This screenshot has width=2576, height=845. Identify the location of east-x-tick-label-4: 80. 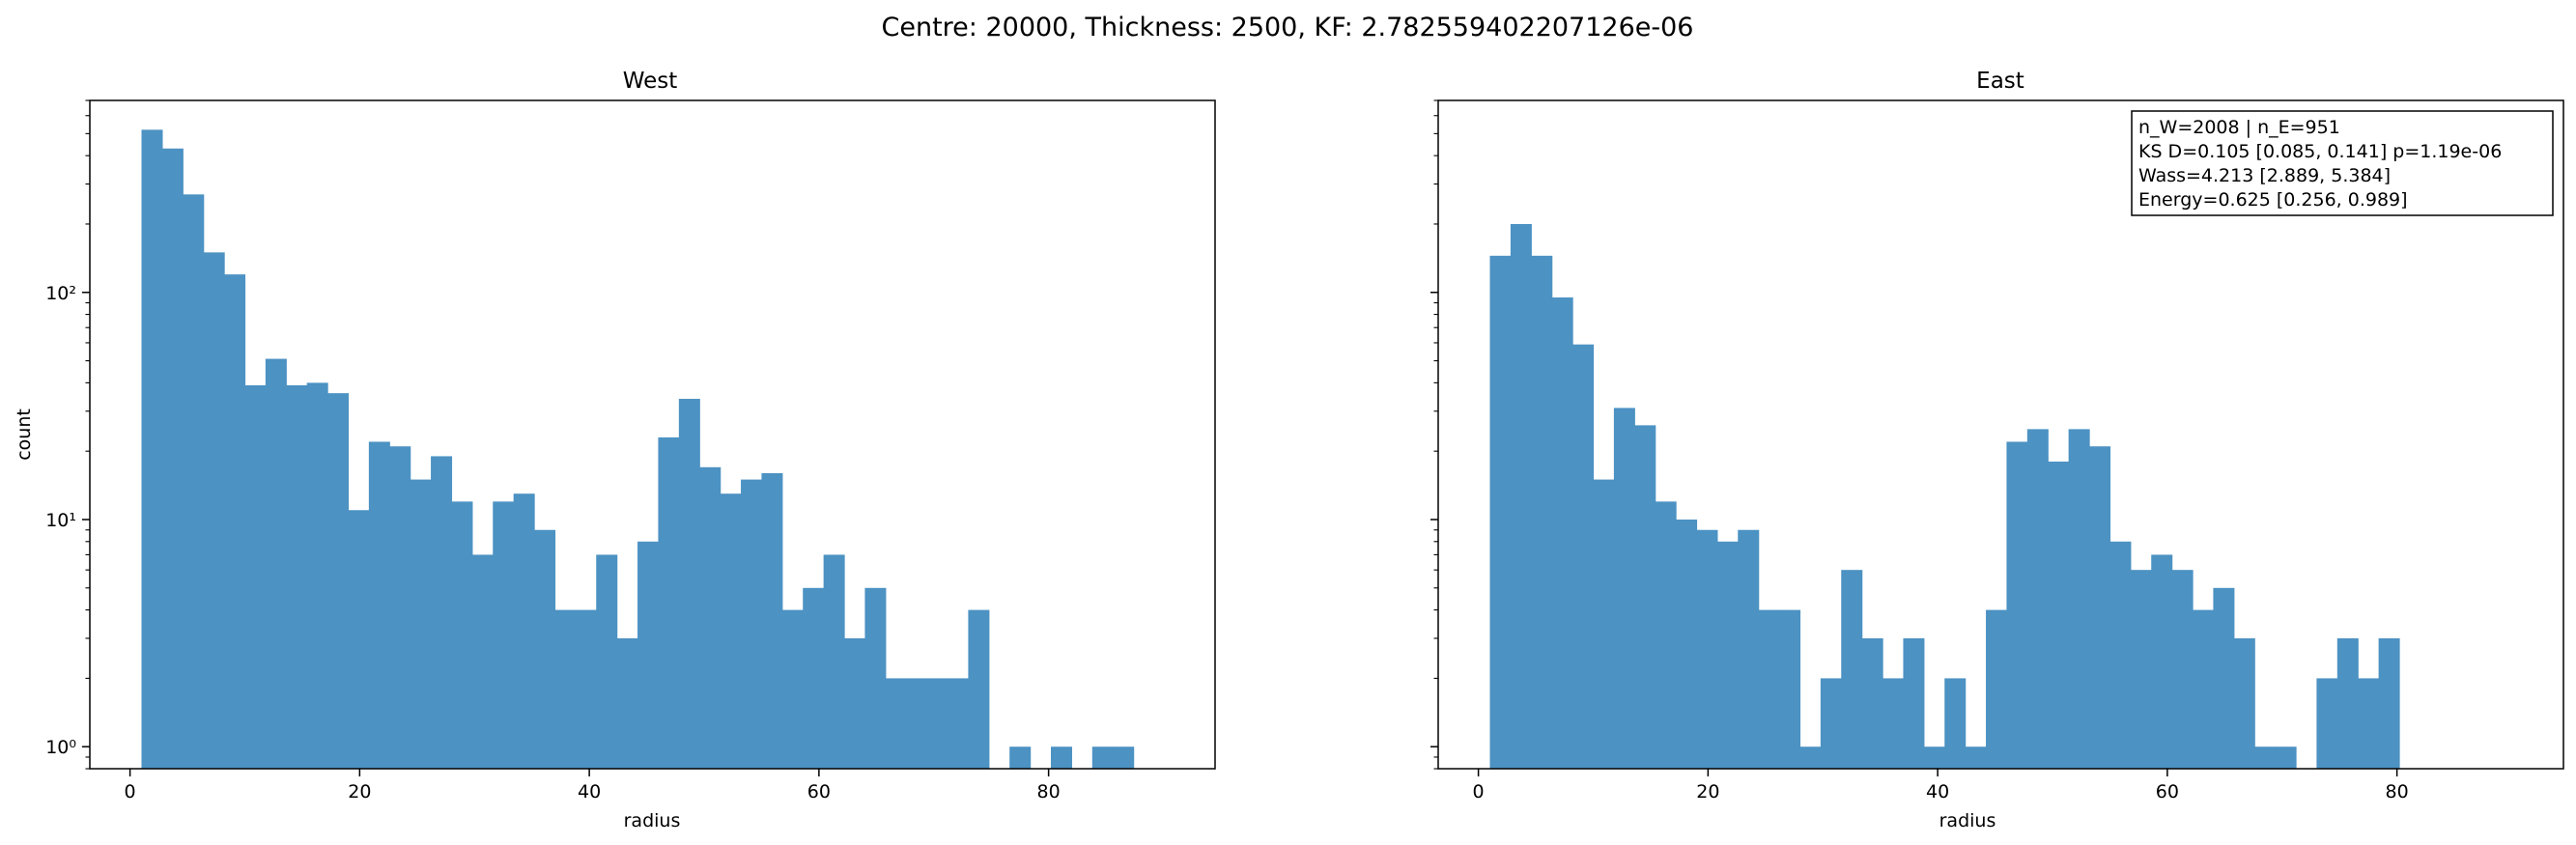
(2397, 792).